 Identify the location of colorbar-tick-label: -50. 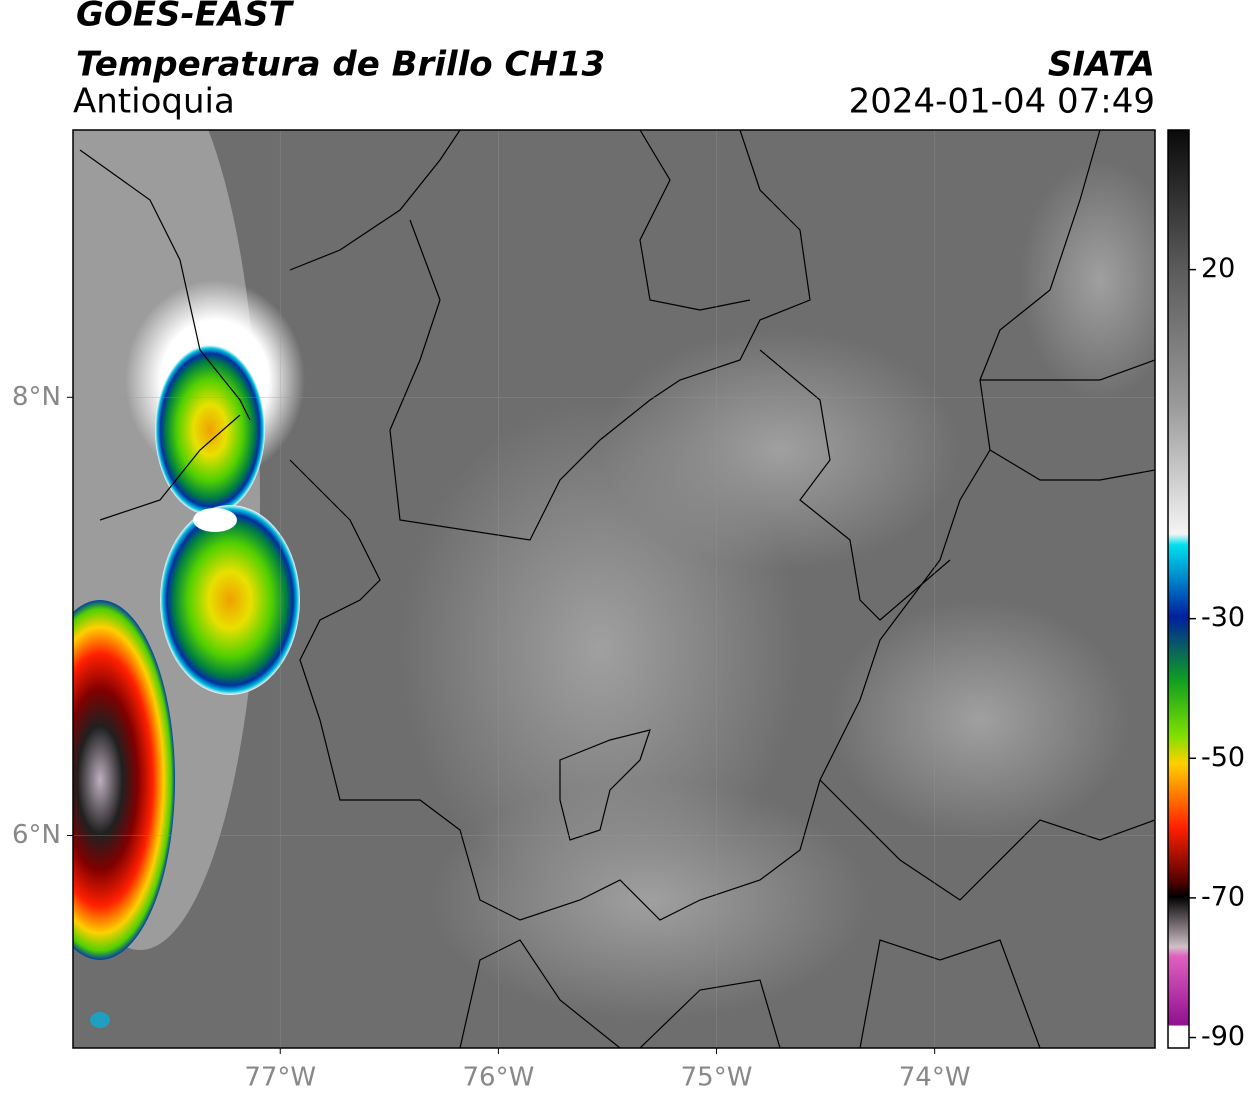
(1223, 757).